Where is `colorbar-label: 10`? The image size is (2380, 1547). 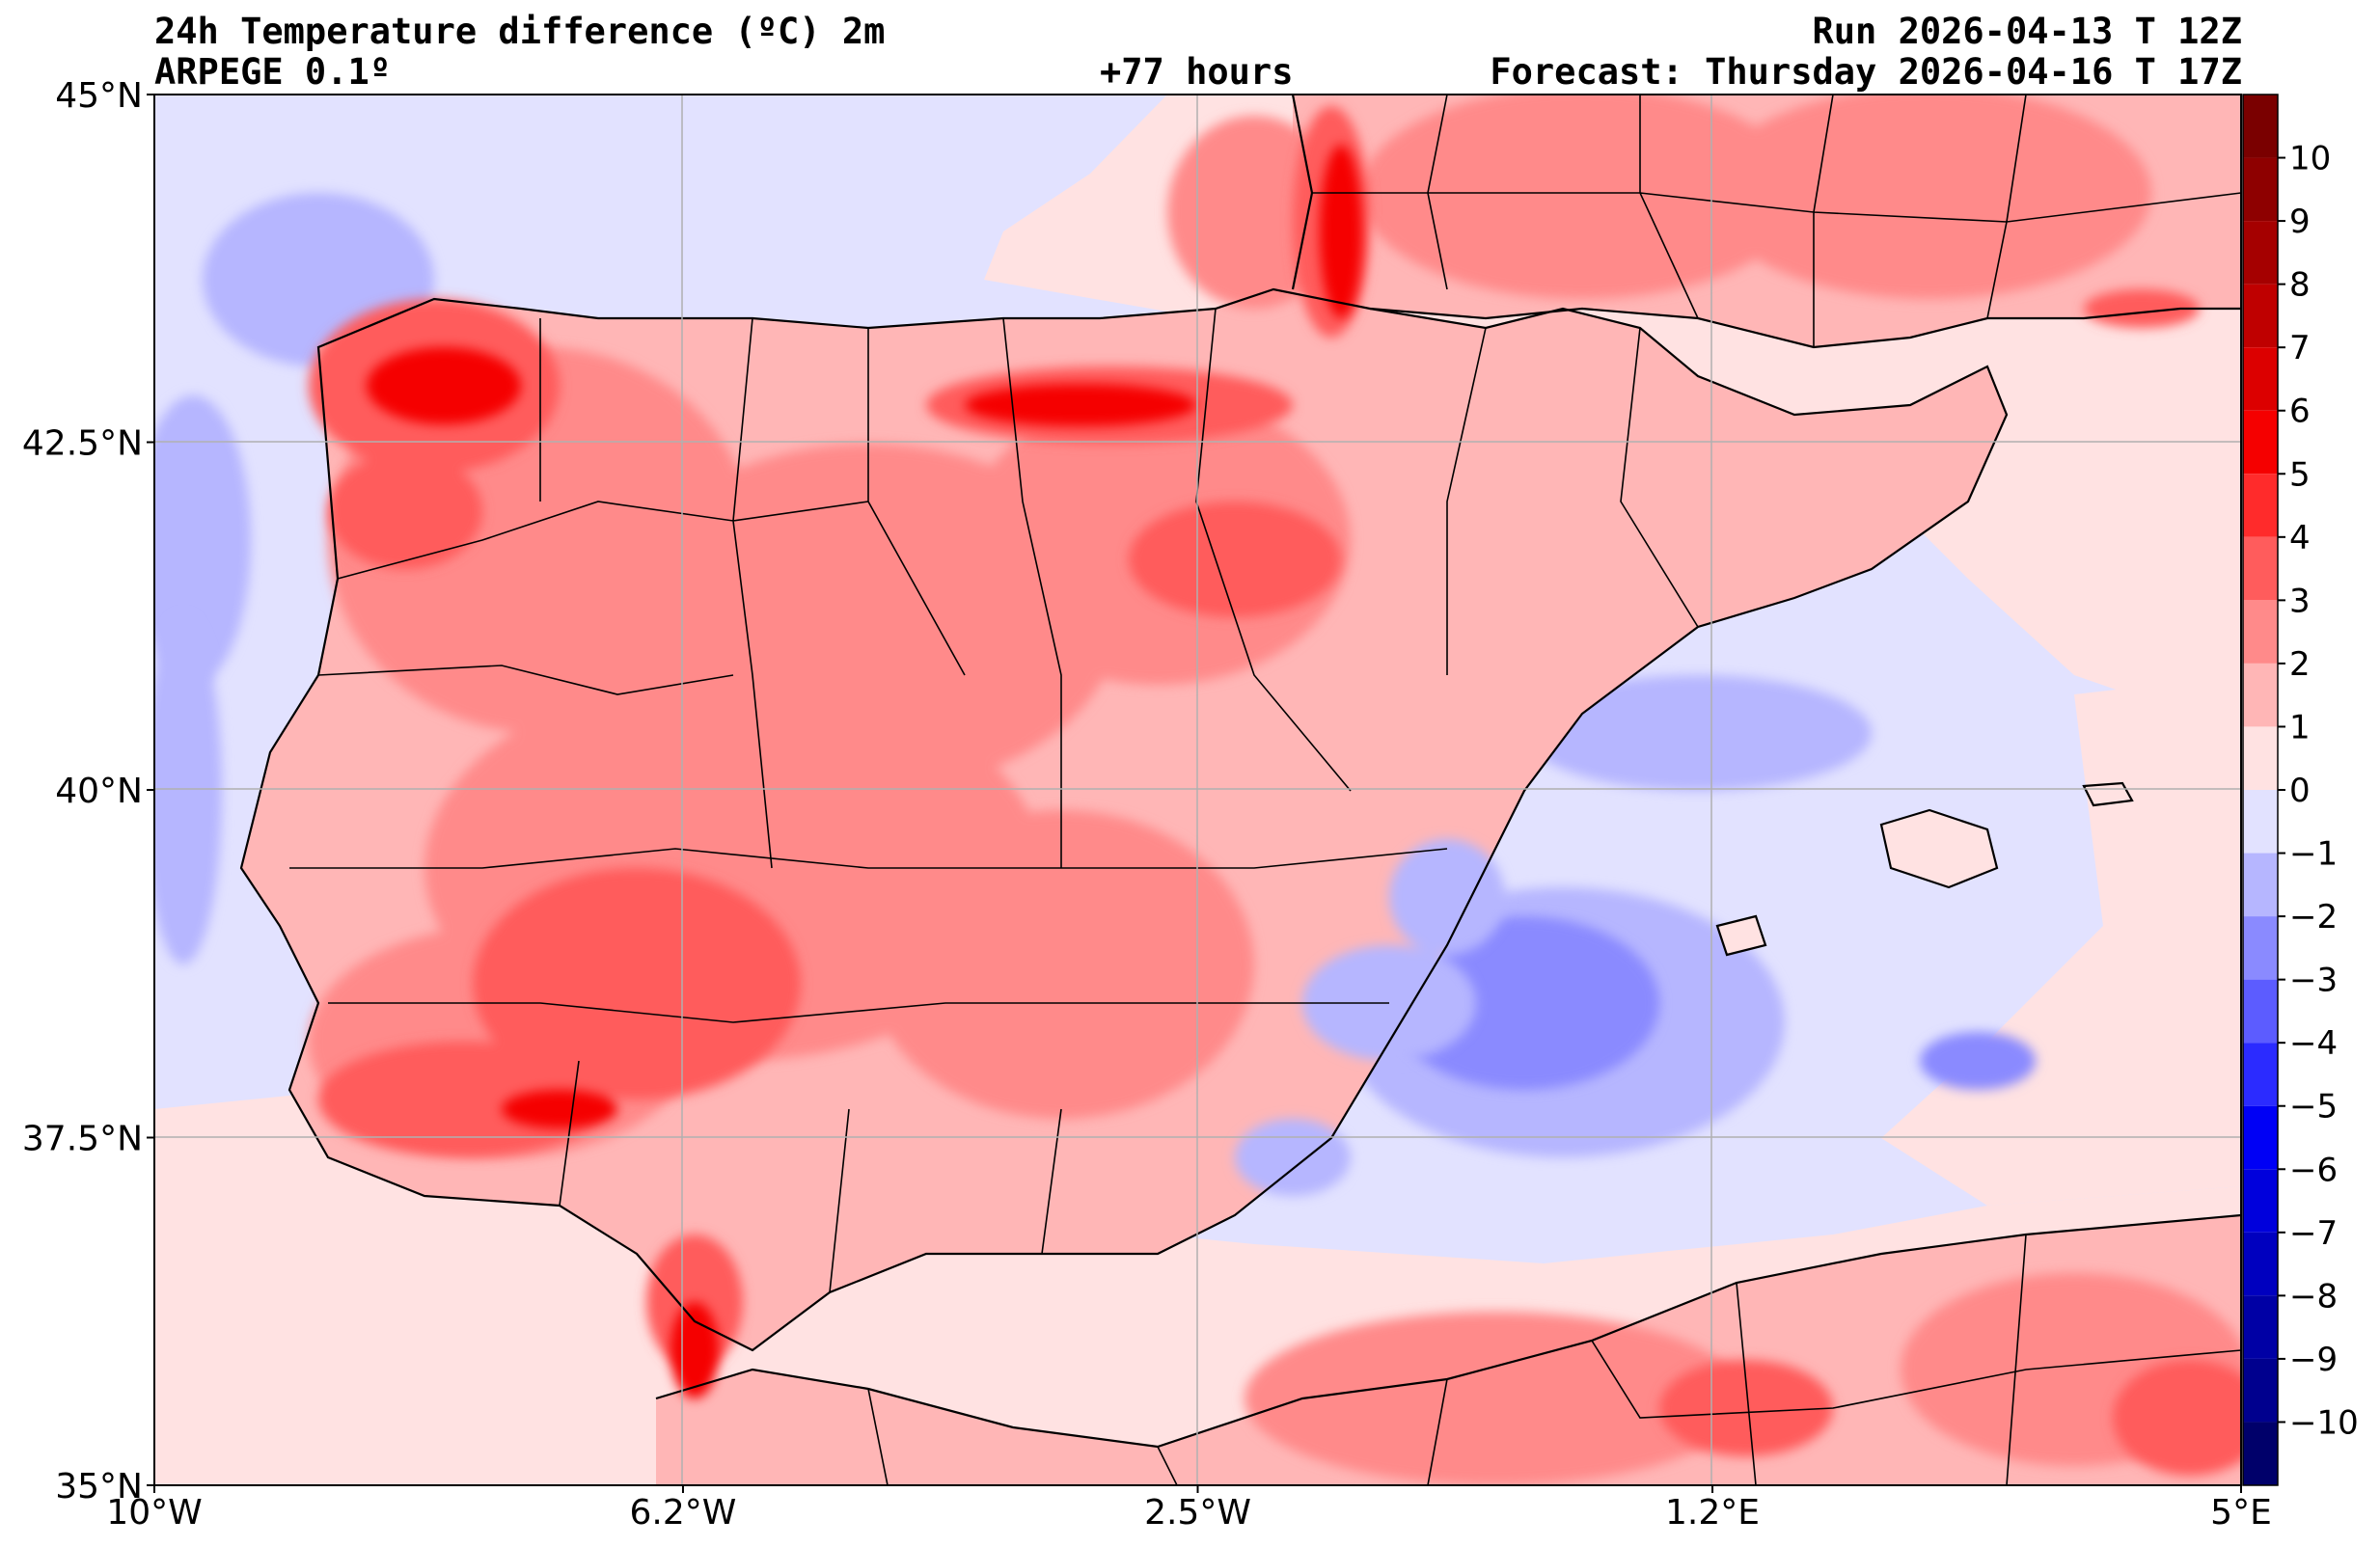 colorbar-label: 10 is located at coordinates (2310, 159).